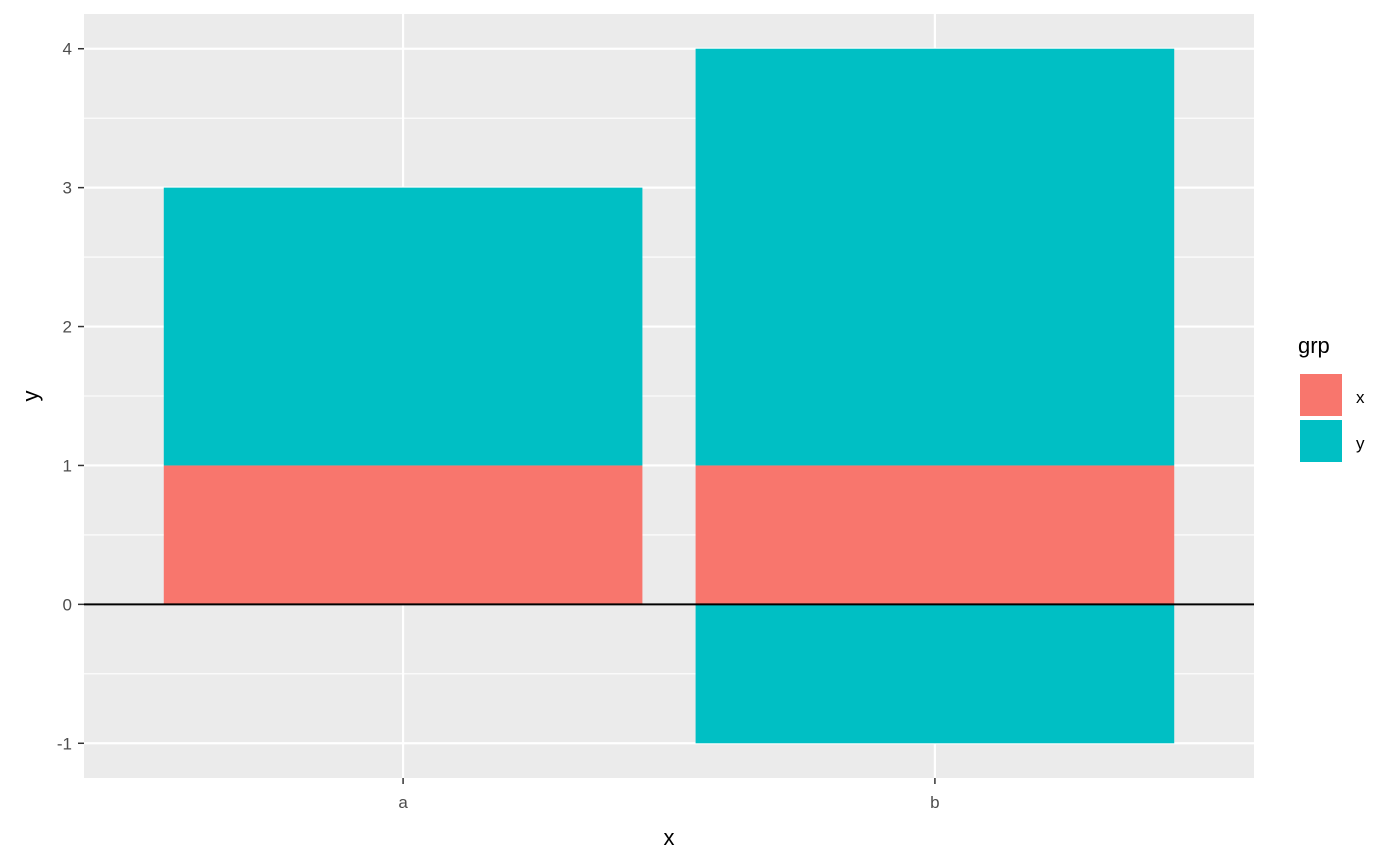  Describe the element at coordinates (1360, 397) in the screenshot. I see `legend-label-x: x` at that location.